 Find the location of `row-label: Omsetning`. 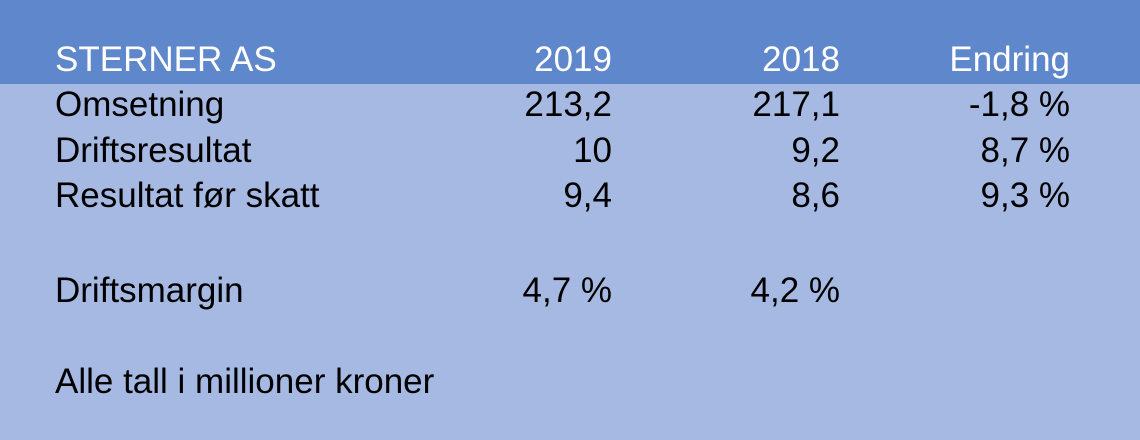

row-label: Omsetning is located at coordinates (140, 104).